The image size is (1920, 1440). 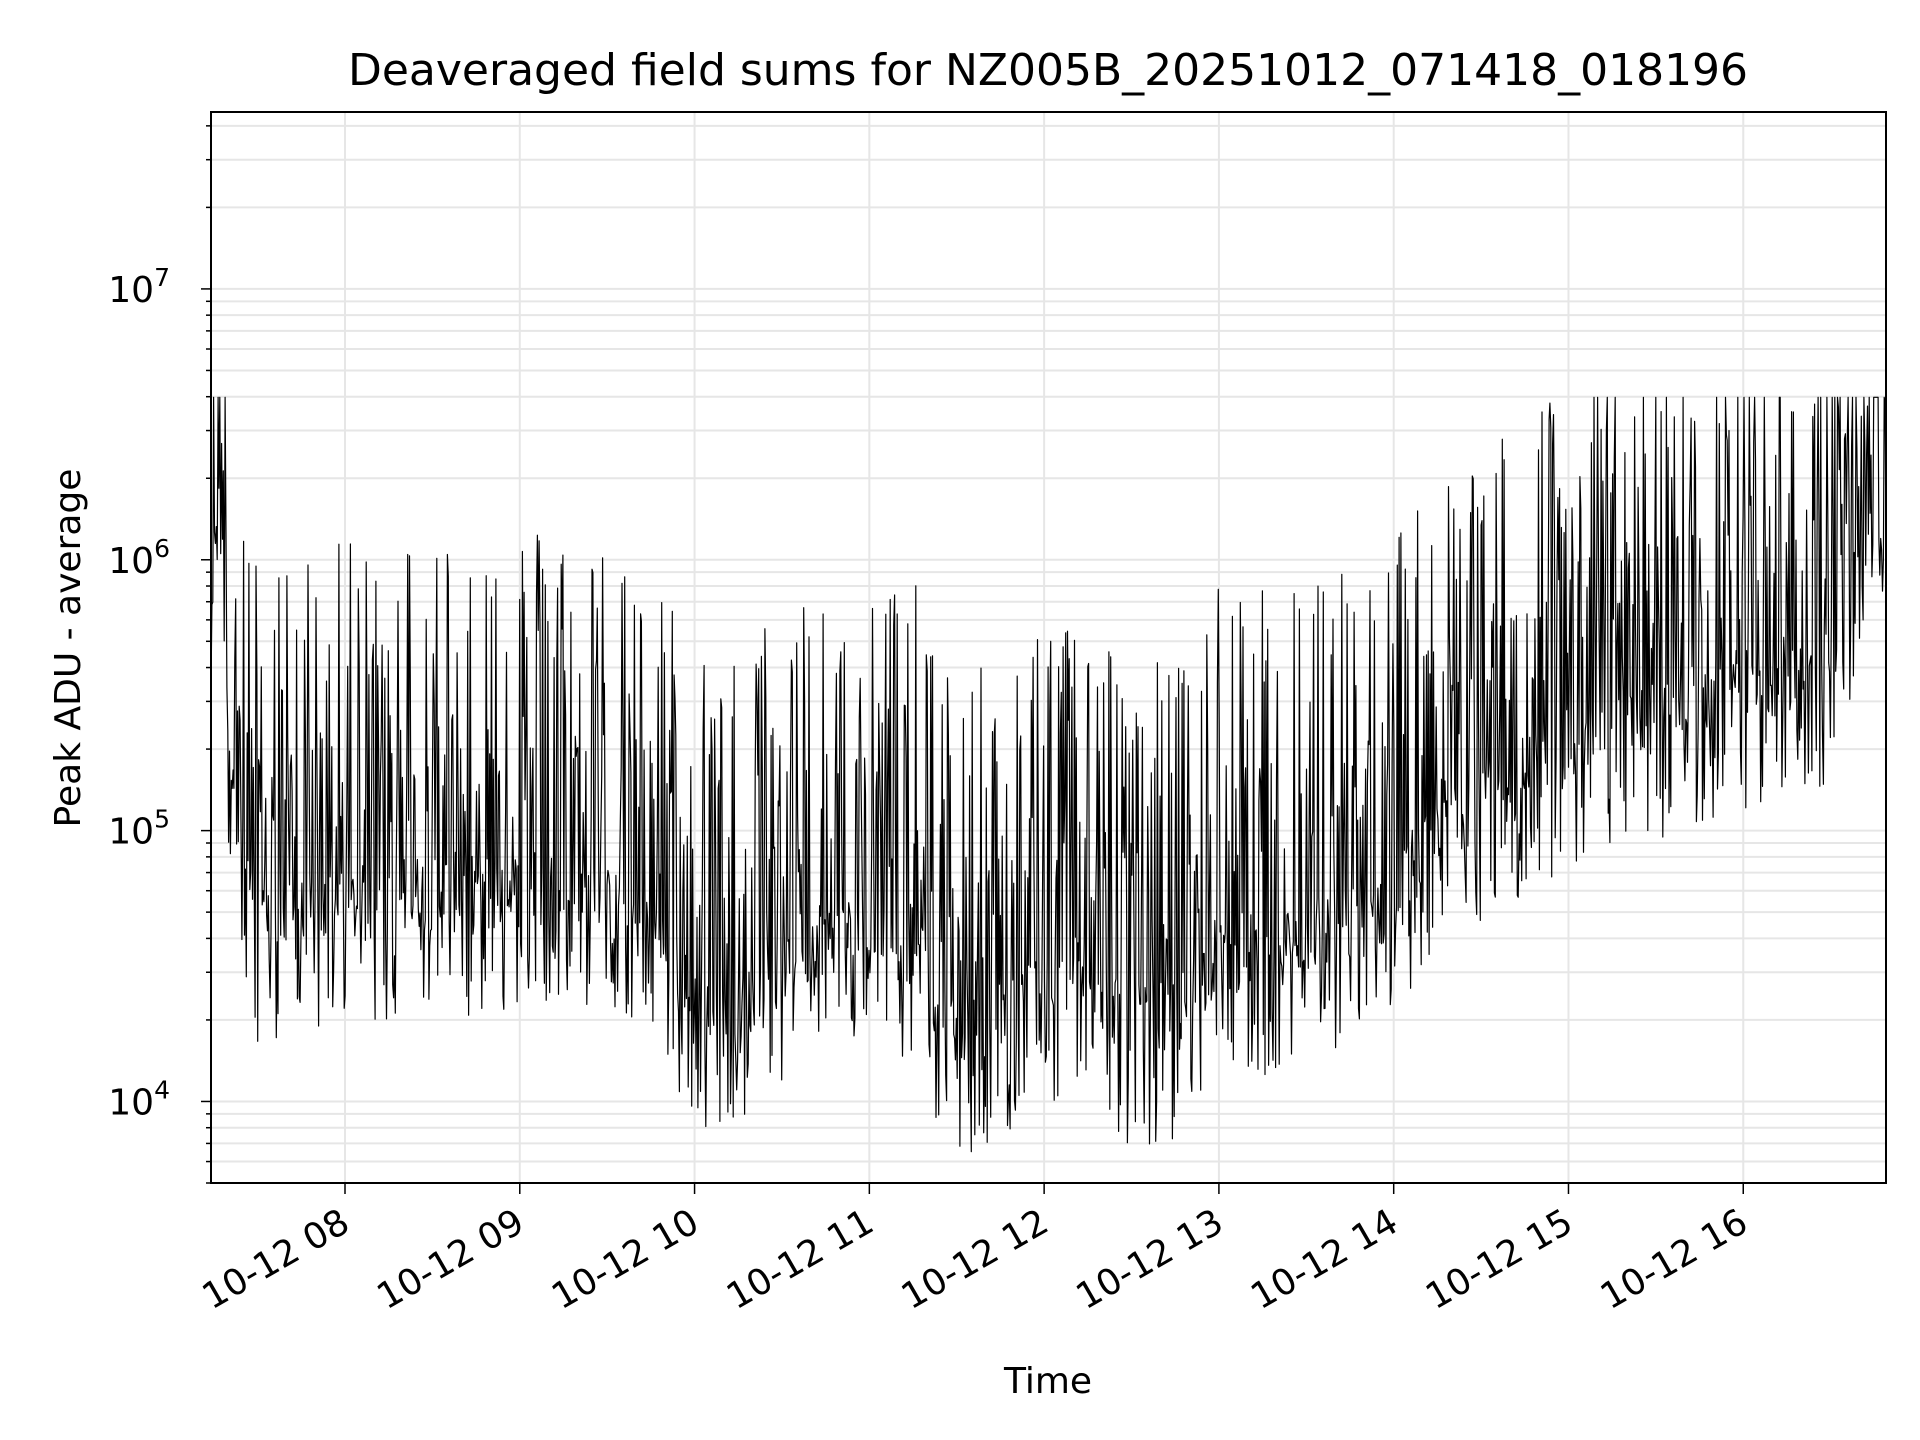 I want to click on y-tick-label: 10⁶, so click(x=139, y=558).